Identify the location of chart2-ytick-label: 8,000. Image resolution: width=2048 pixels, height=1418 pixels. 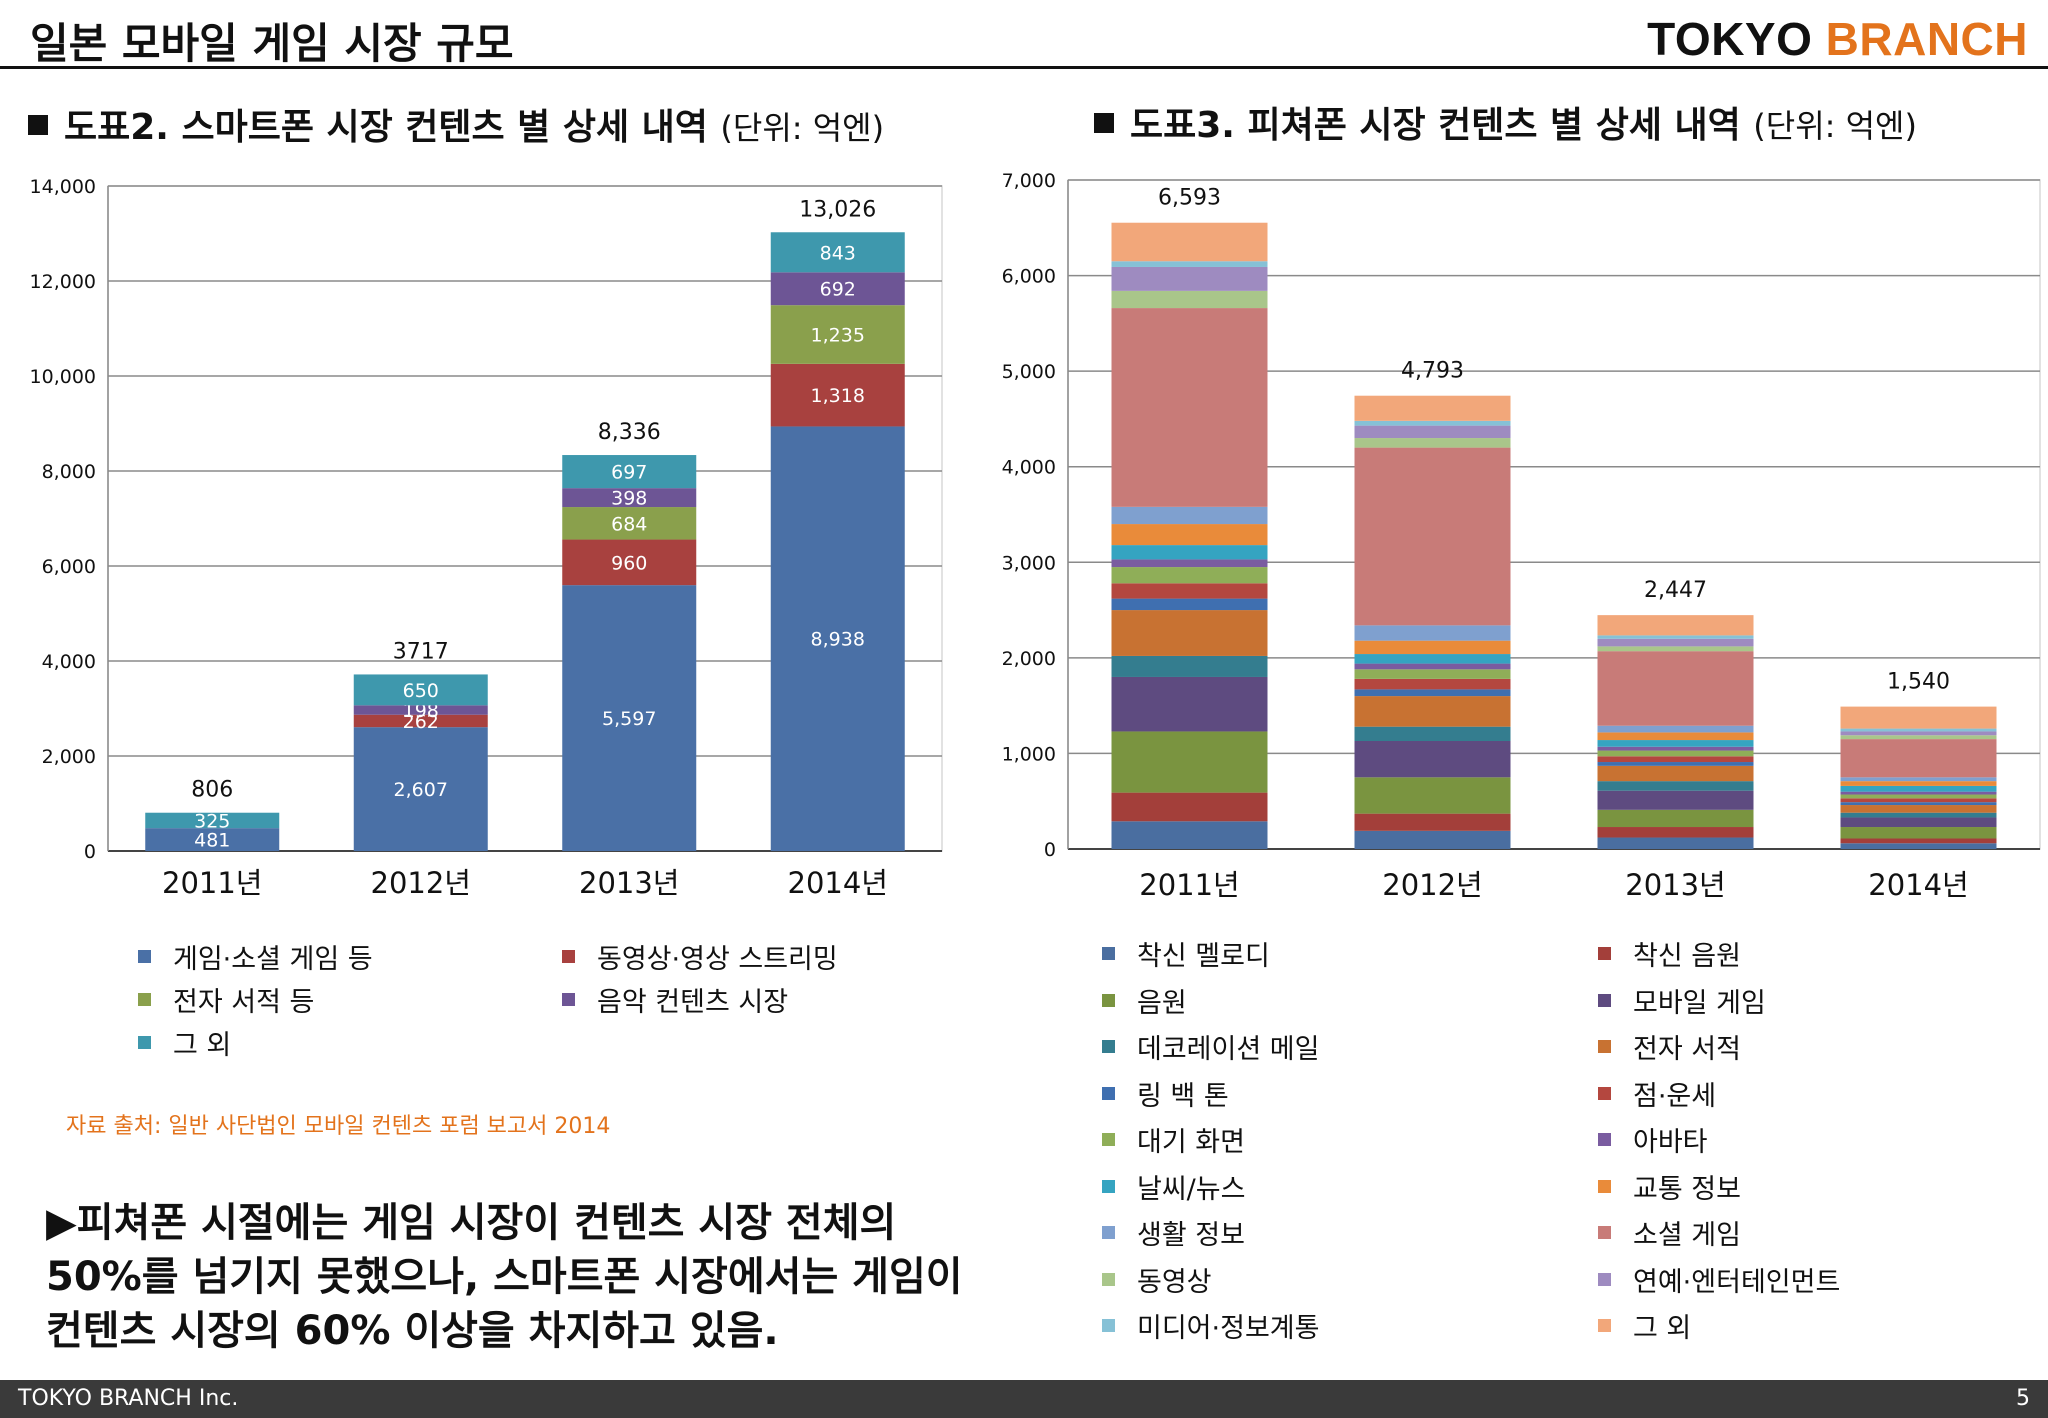
(69, 472).